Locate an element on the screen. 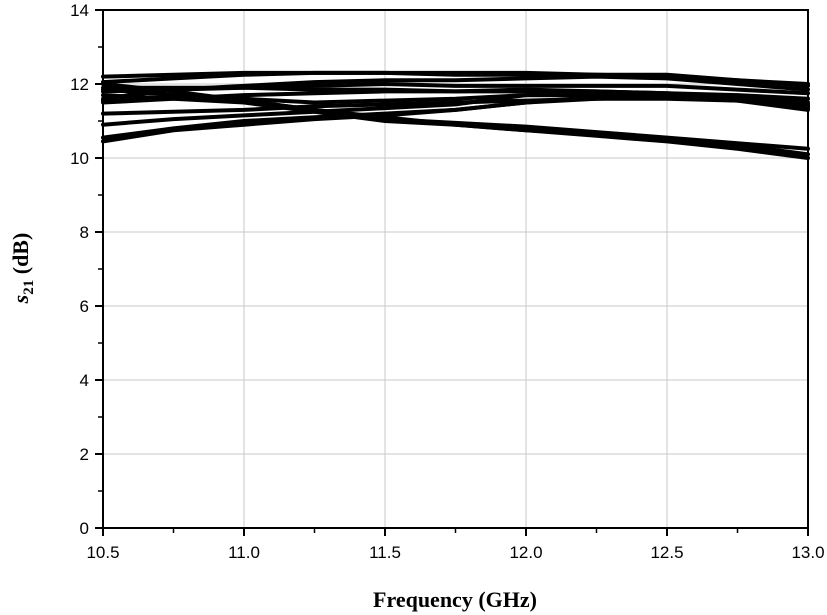 Image resolution: width=827 pixels, height=615 pixels. x-tick-label: 11.5 is located at coordinates (385, 552).